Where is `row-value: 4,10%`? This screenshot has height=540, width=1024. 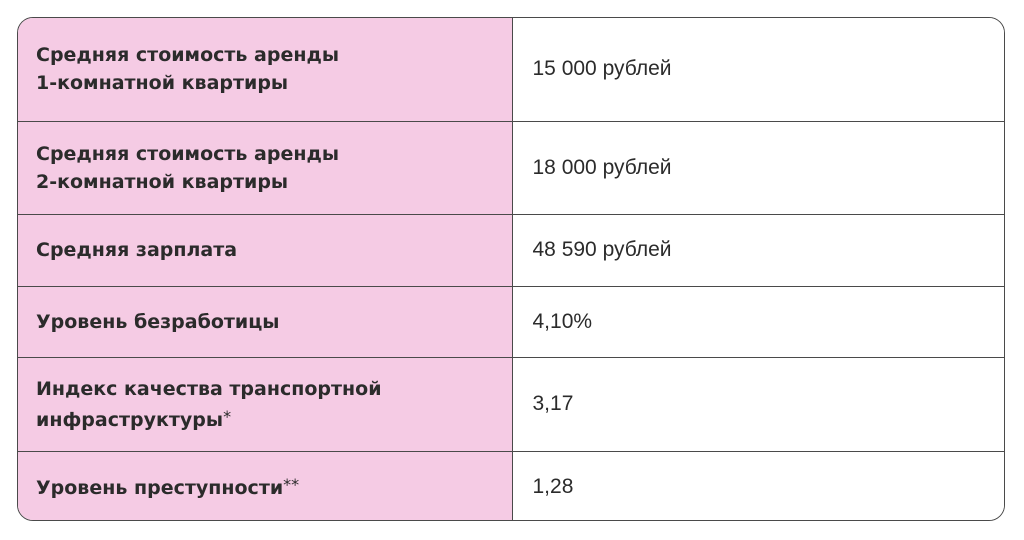
row-value: 4,10% is located at coordinates (758, 322).